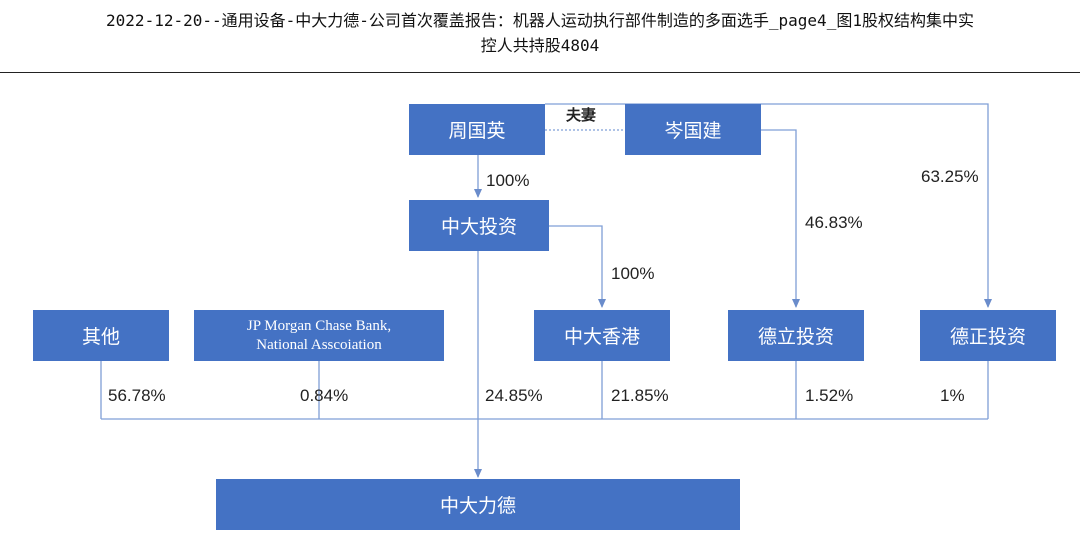  Describe the element at coordinates (508, 180) in the screenshot. I see `pct-zhou-touzi: 100%` at that location.